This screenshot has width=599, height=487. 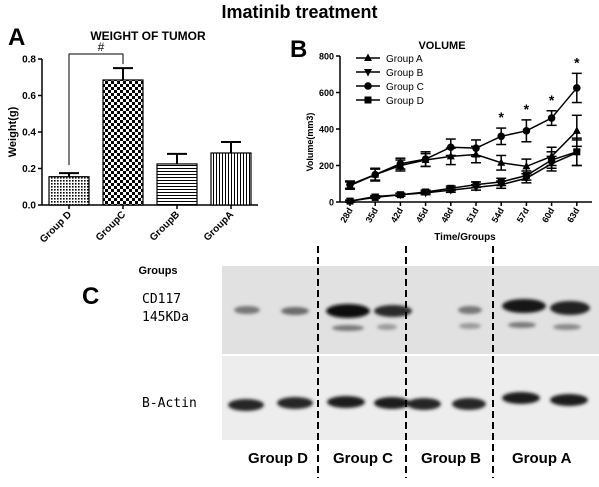 I want to click on blot-group-label: Group D, so click(x=278, y=458).